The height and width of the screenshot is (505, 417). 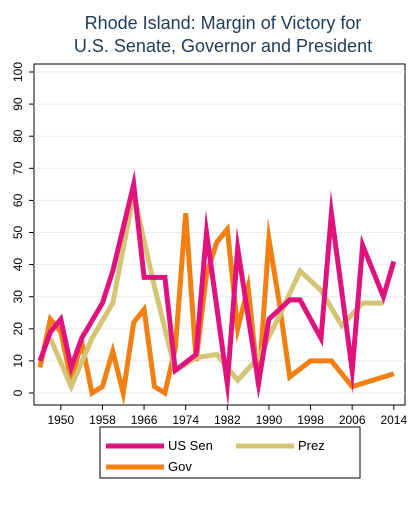 I want to click on x-tick-label: 2006, so click(x=352, y=420).